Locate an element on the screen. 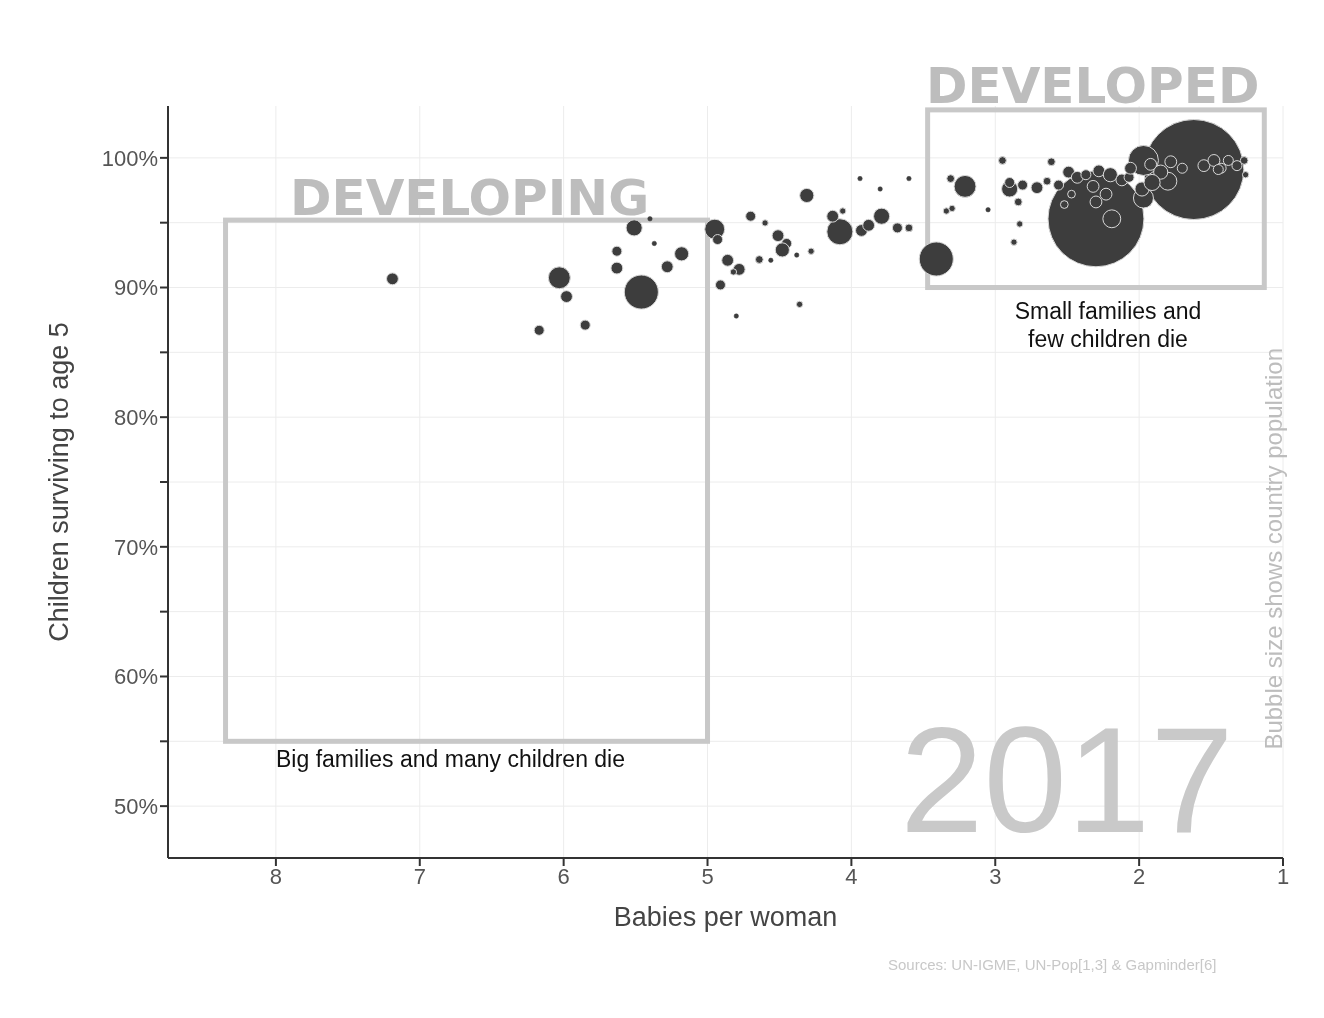 The height and width of the screenshot is (1018, 1324). x-axis-title: Babies per woman is located at coordinates (725, 917).